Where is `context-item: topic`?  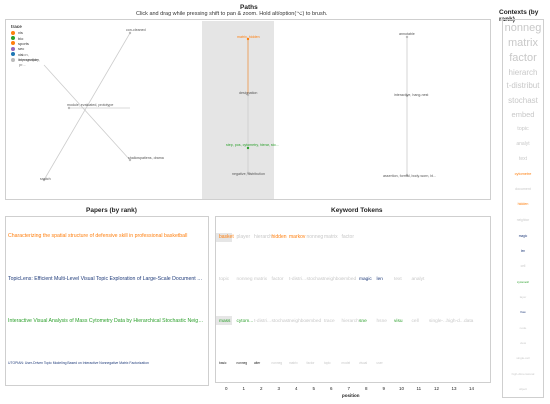 context-item: topic is located at coordinates (523, 129).